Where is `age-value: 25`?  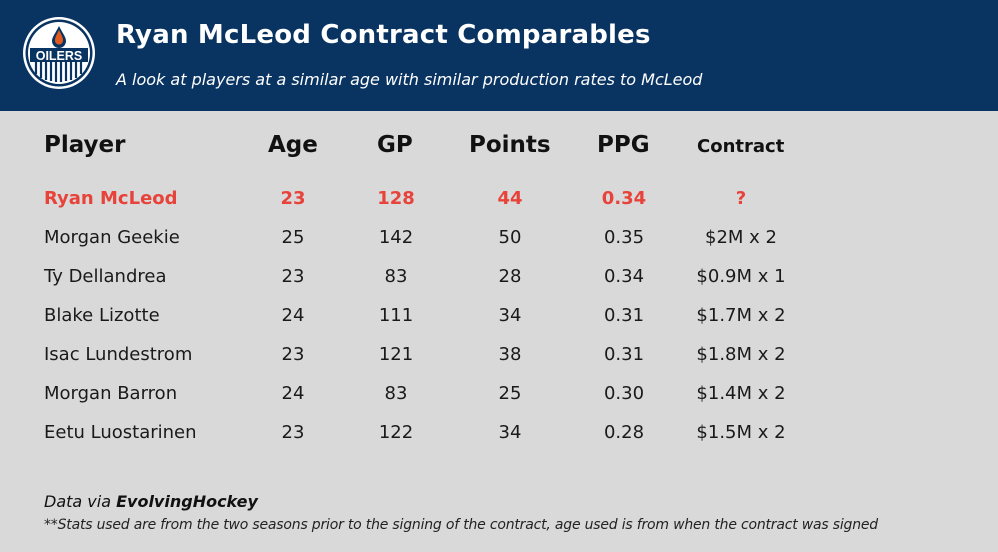 age-value: 25 is located at coordinates (293, 237).